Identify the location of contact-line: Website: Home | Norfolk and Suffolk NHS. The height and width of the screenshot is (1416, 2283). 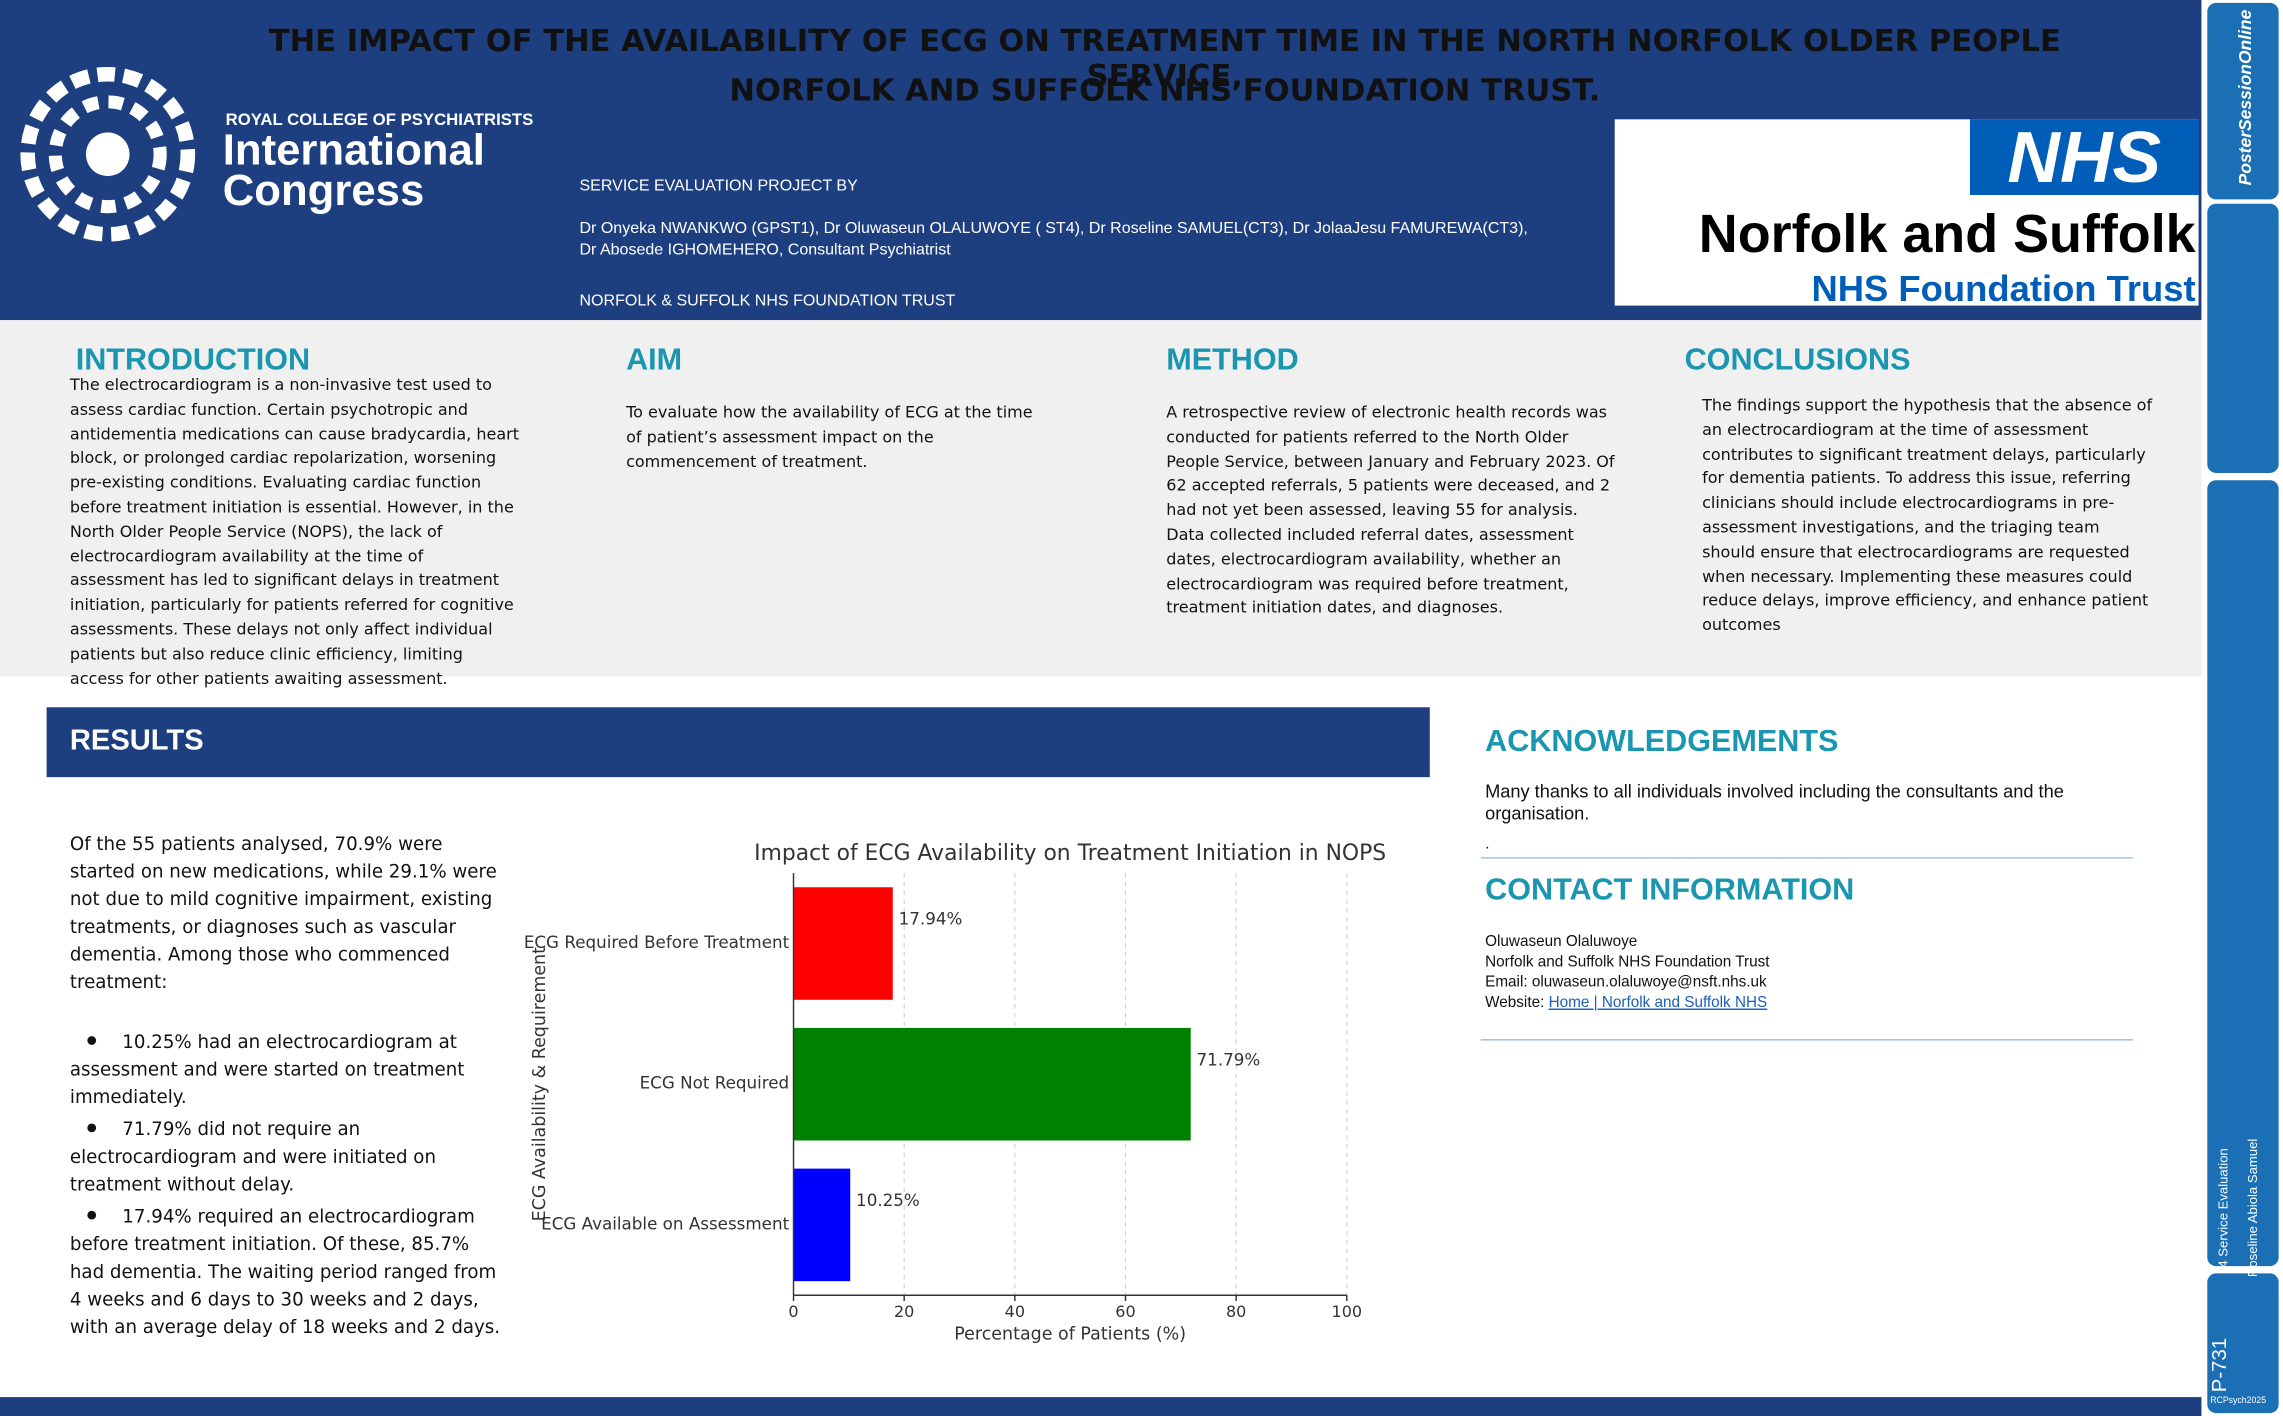
(1627, 1003).